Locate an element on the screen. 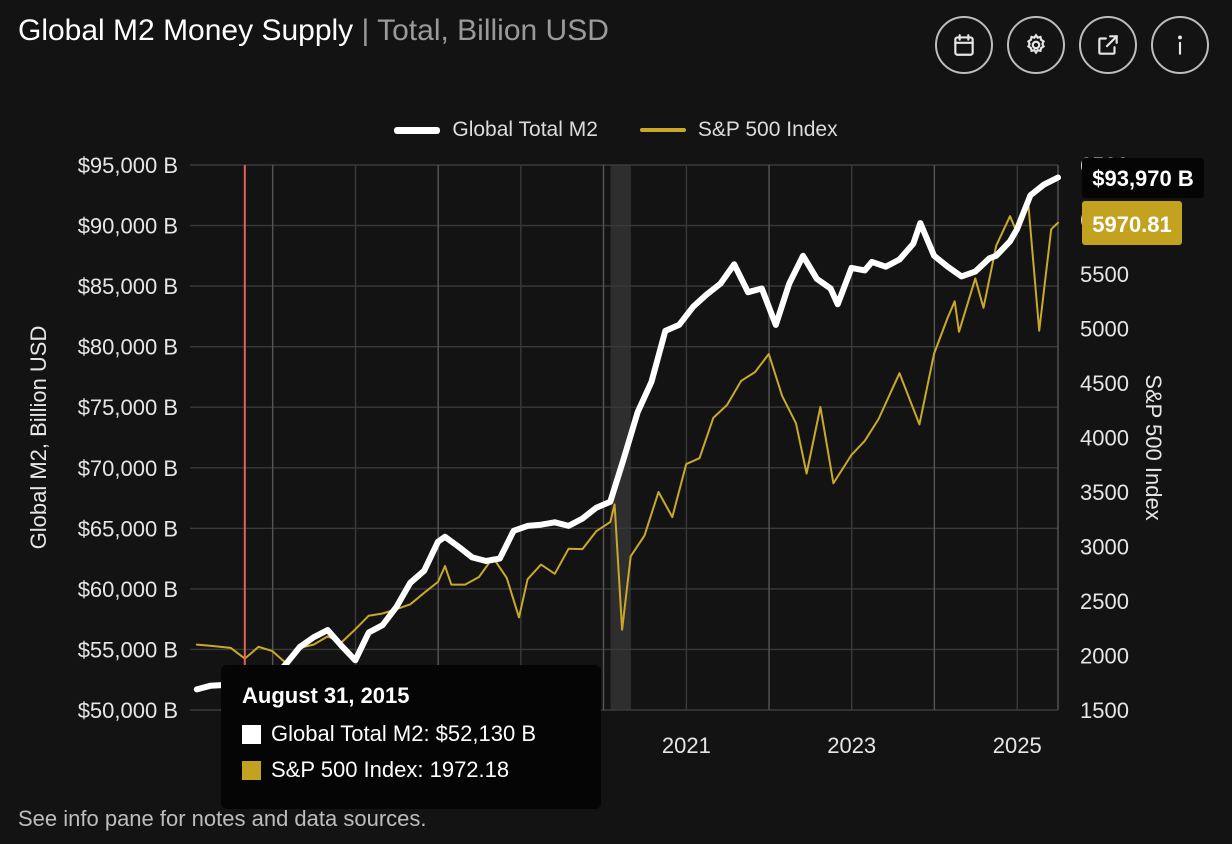  x-tick-label: 2021 is located at coordinates (686, 745).